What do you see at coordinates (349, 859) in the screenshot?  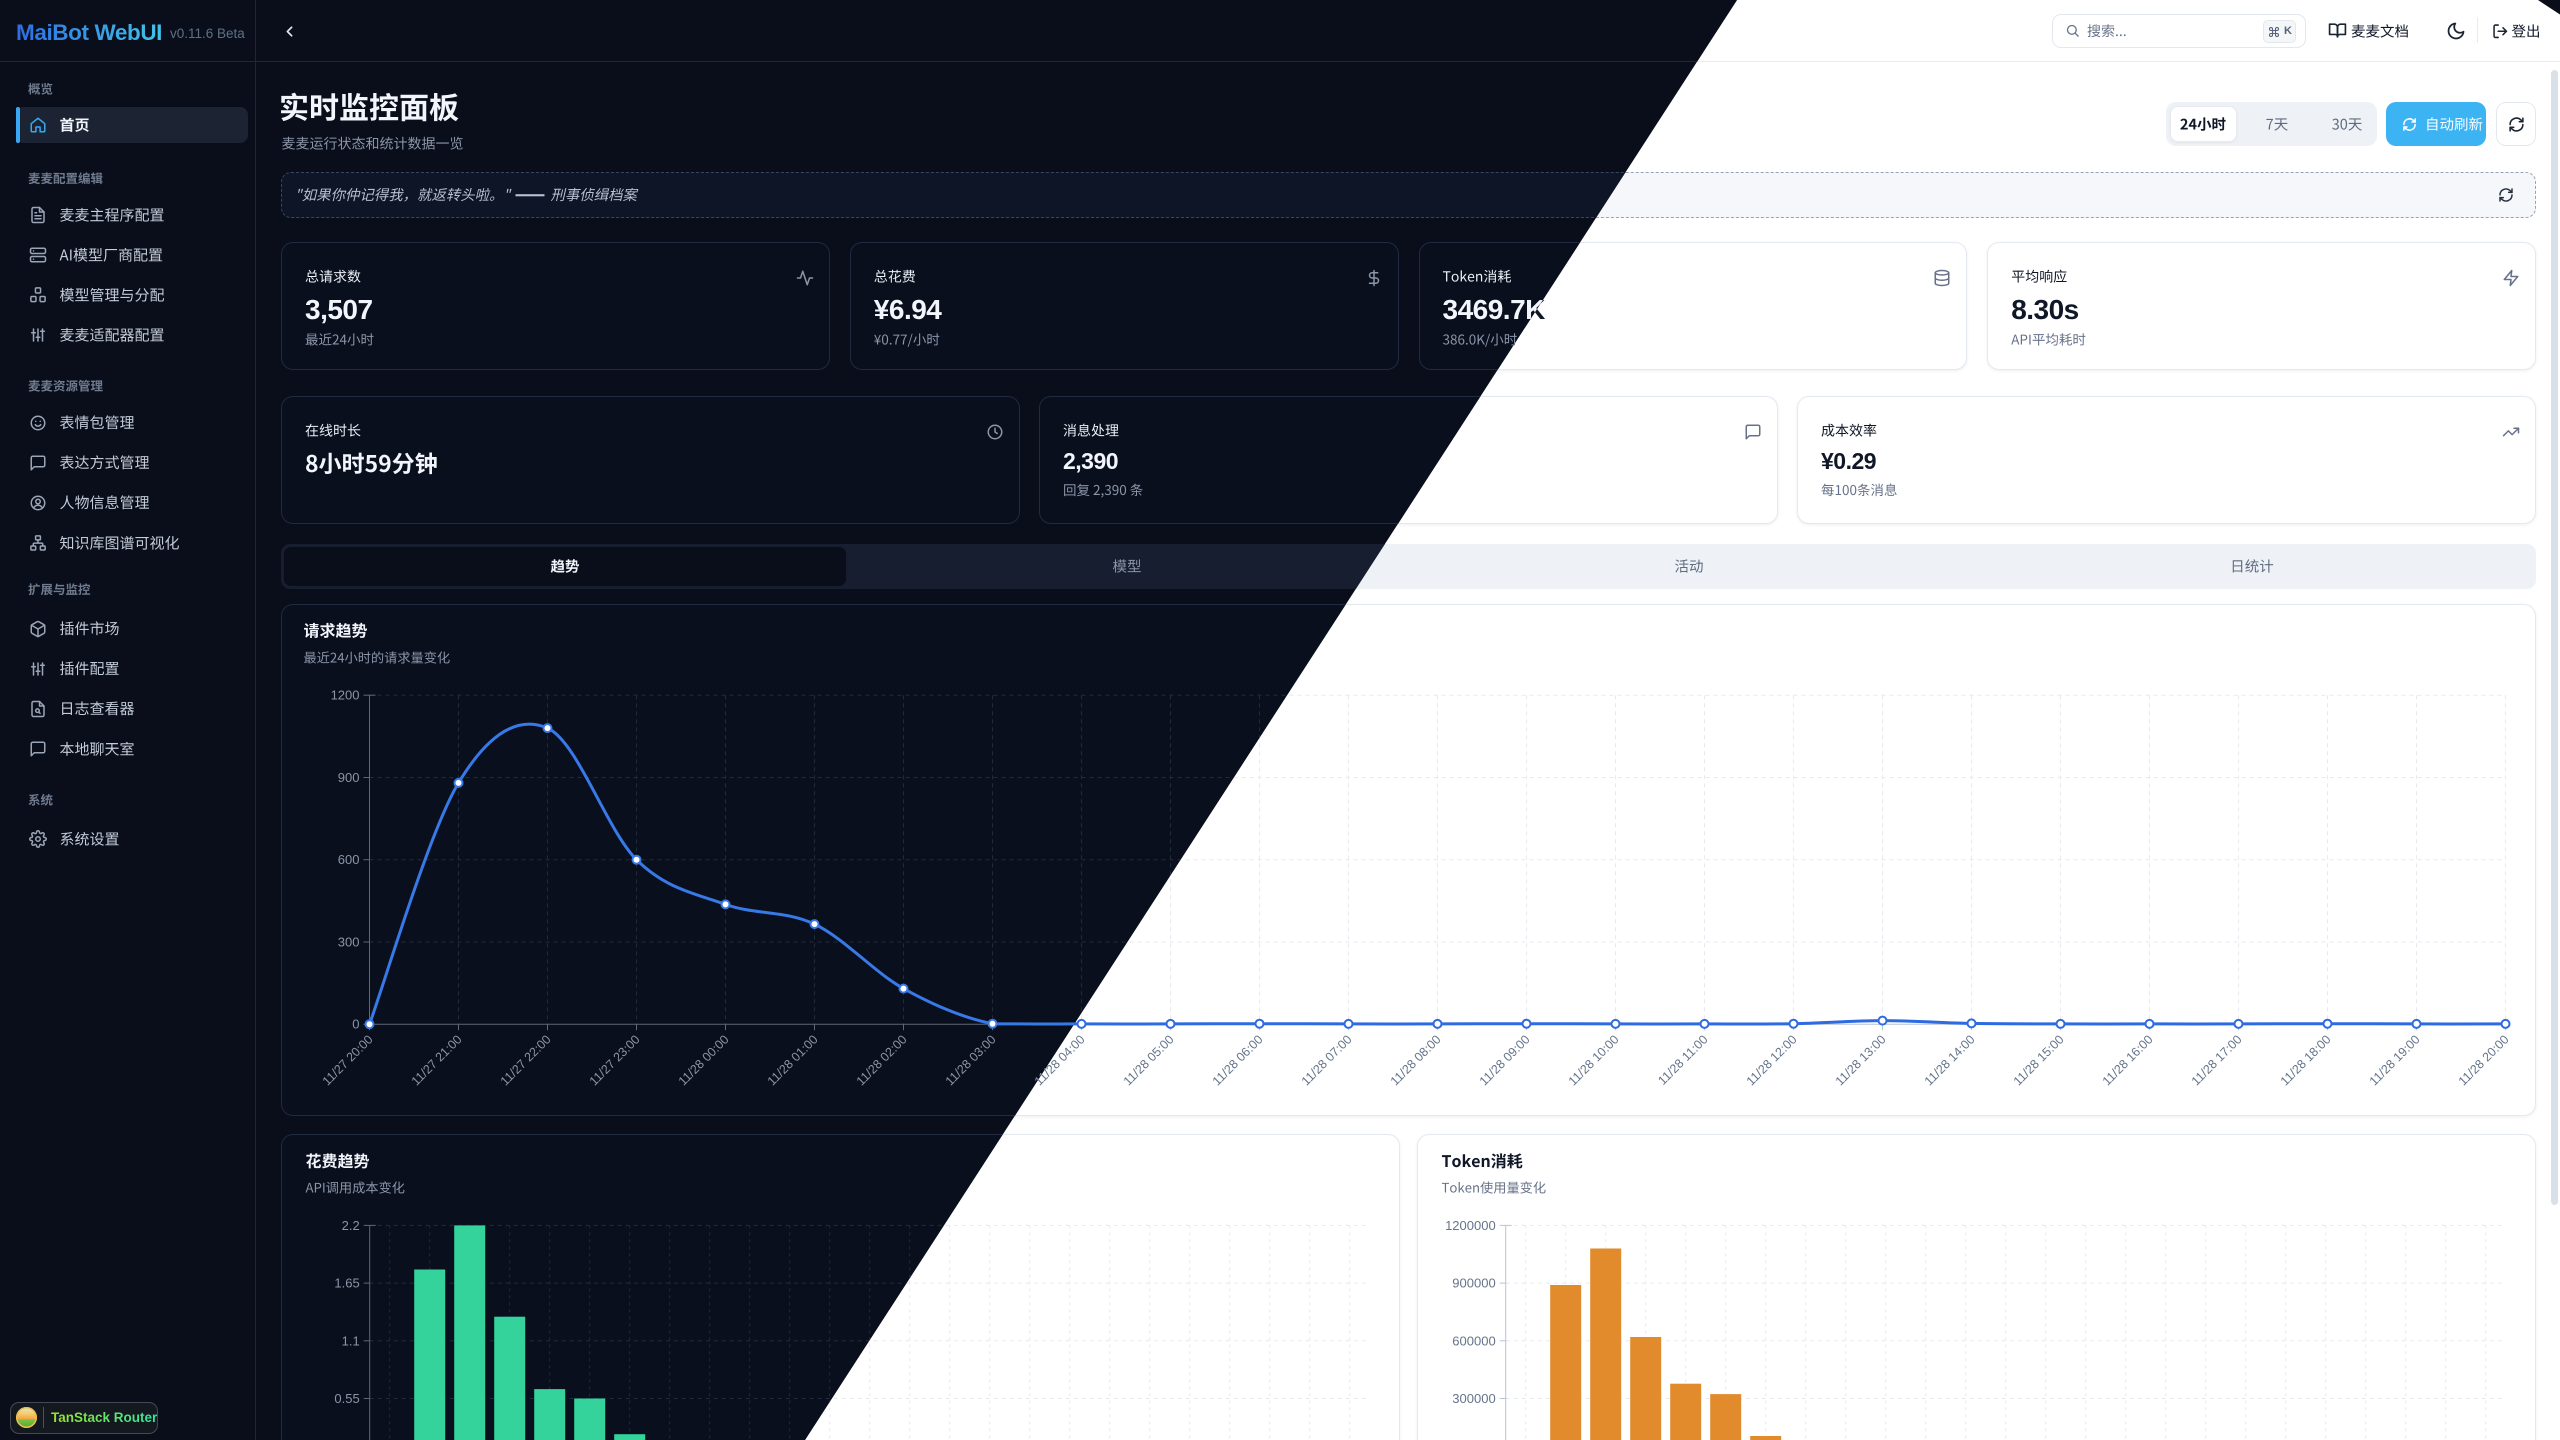 I see `svg-text: 600` at bounding box center [349, 859].